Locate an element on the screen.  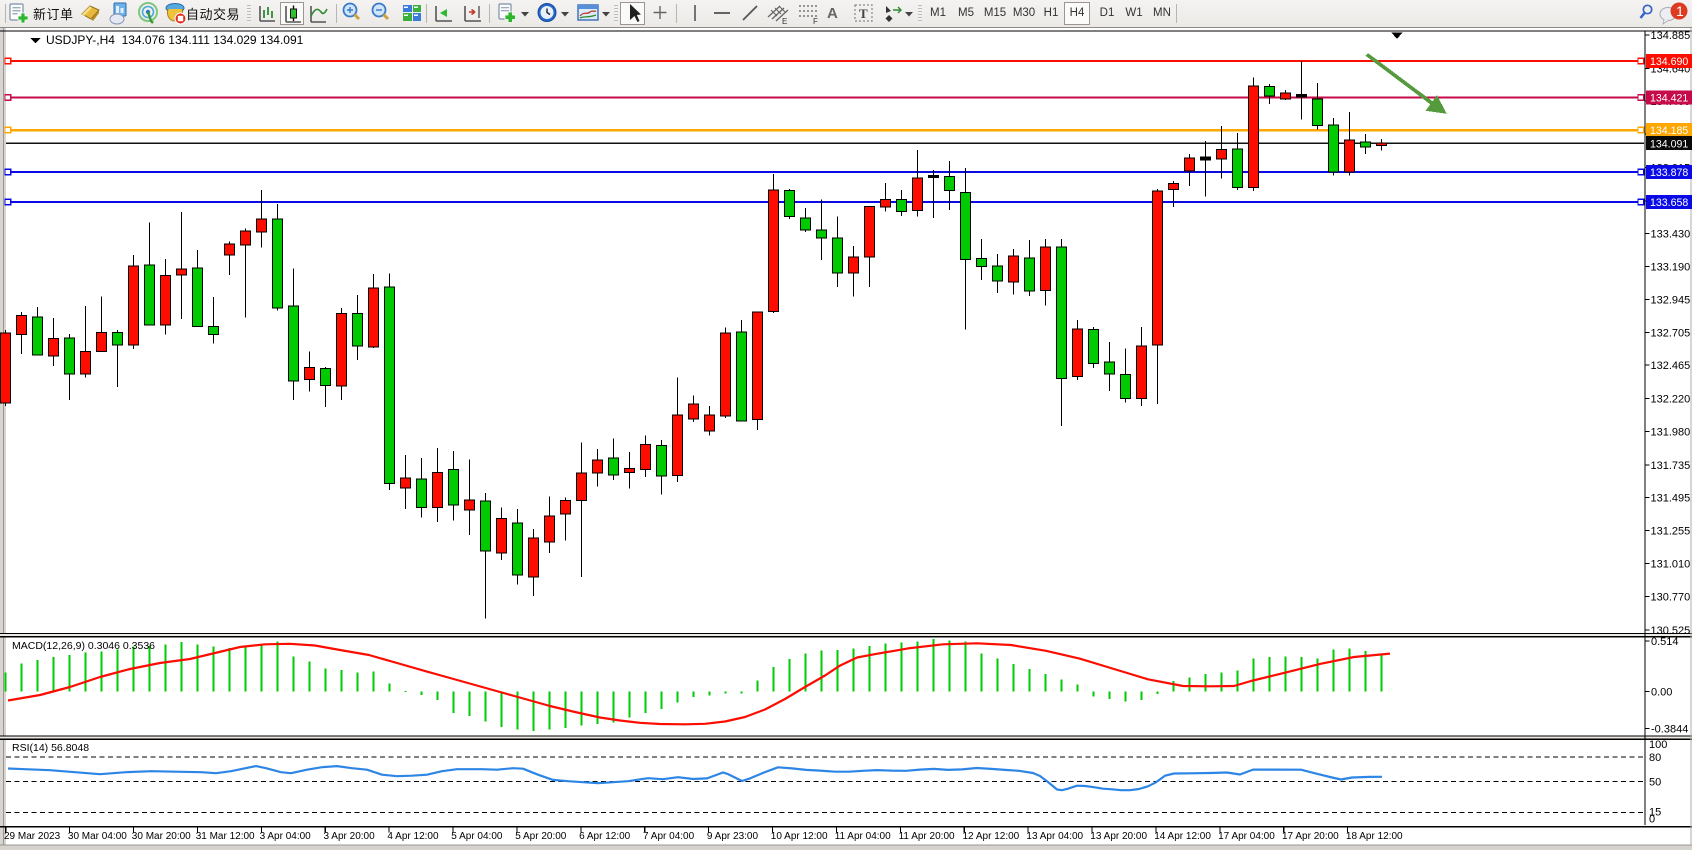
svg-text: 131.010 is located at coordinates (1671, 565).